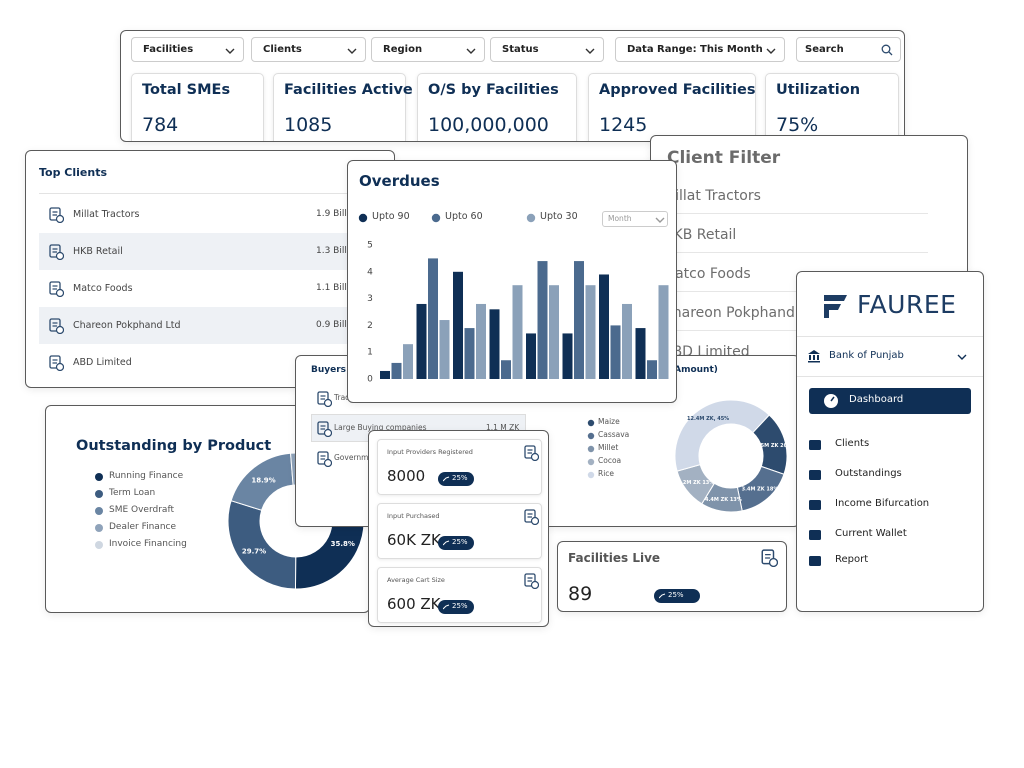 The height and width of the screenshot is (768, 1024). I want to click on legend-label: Cocoa, so click(610, 460).